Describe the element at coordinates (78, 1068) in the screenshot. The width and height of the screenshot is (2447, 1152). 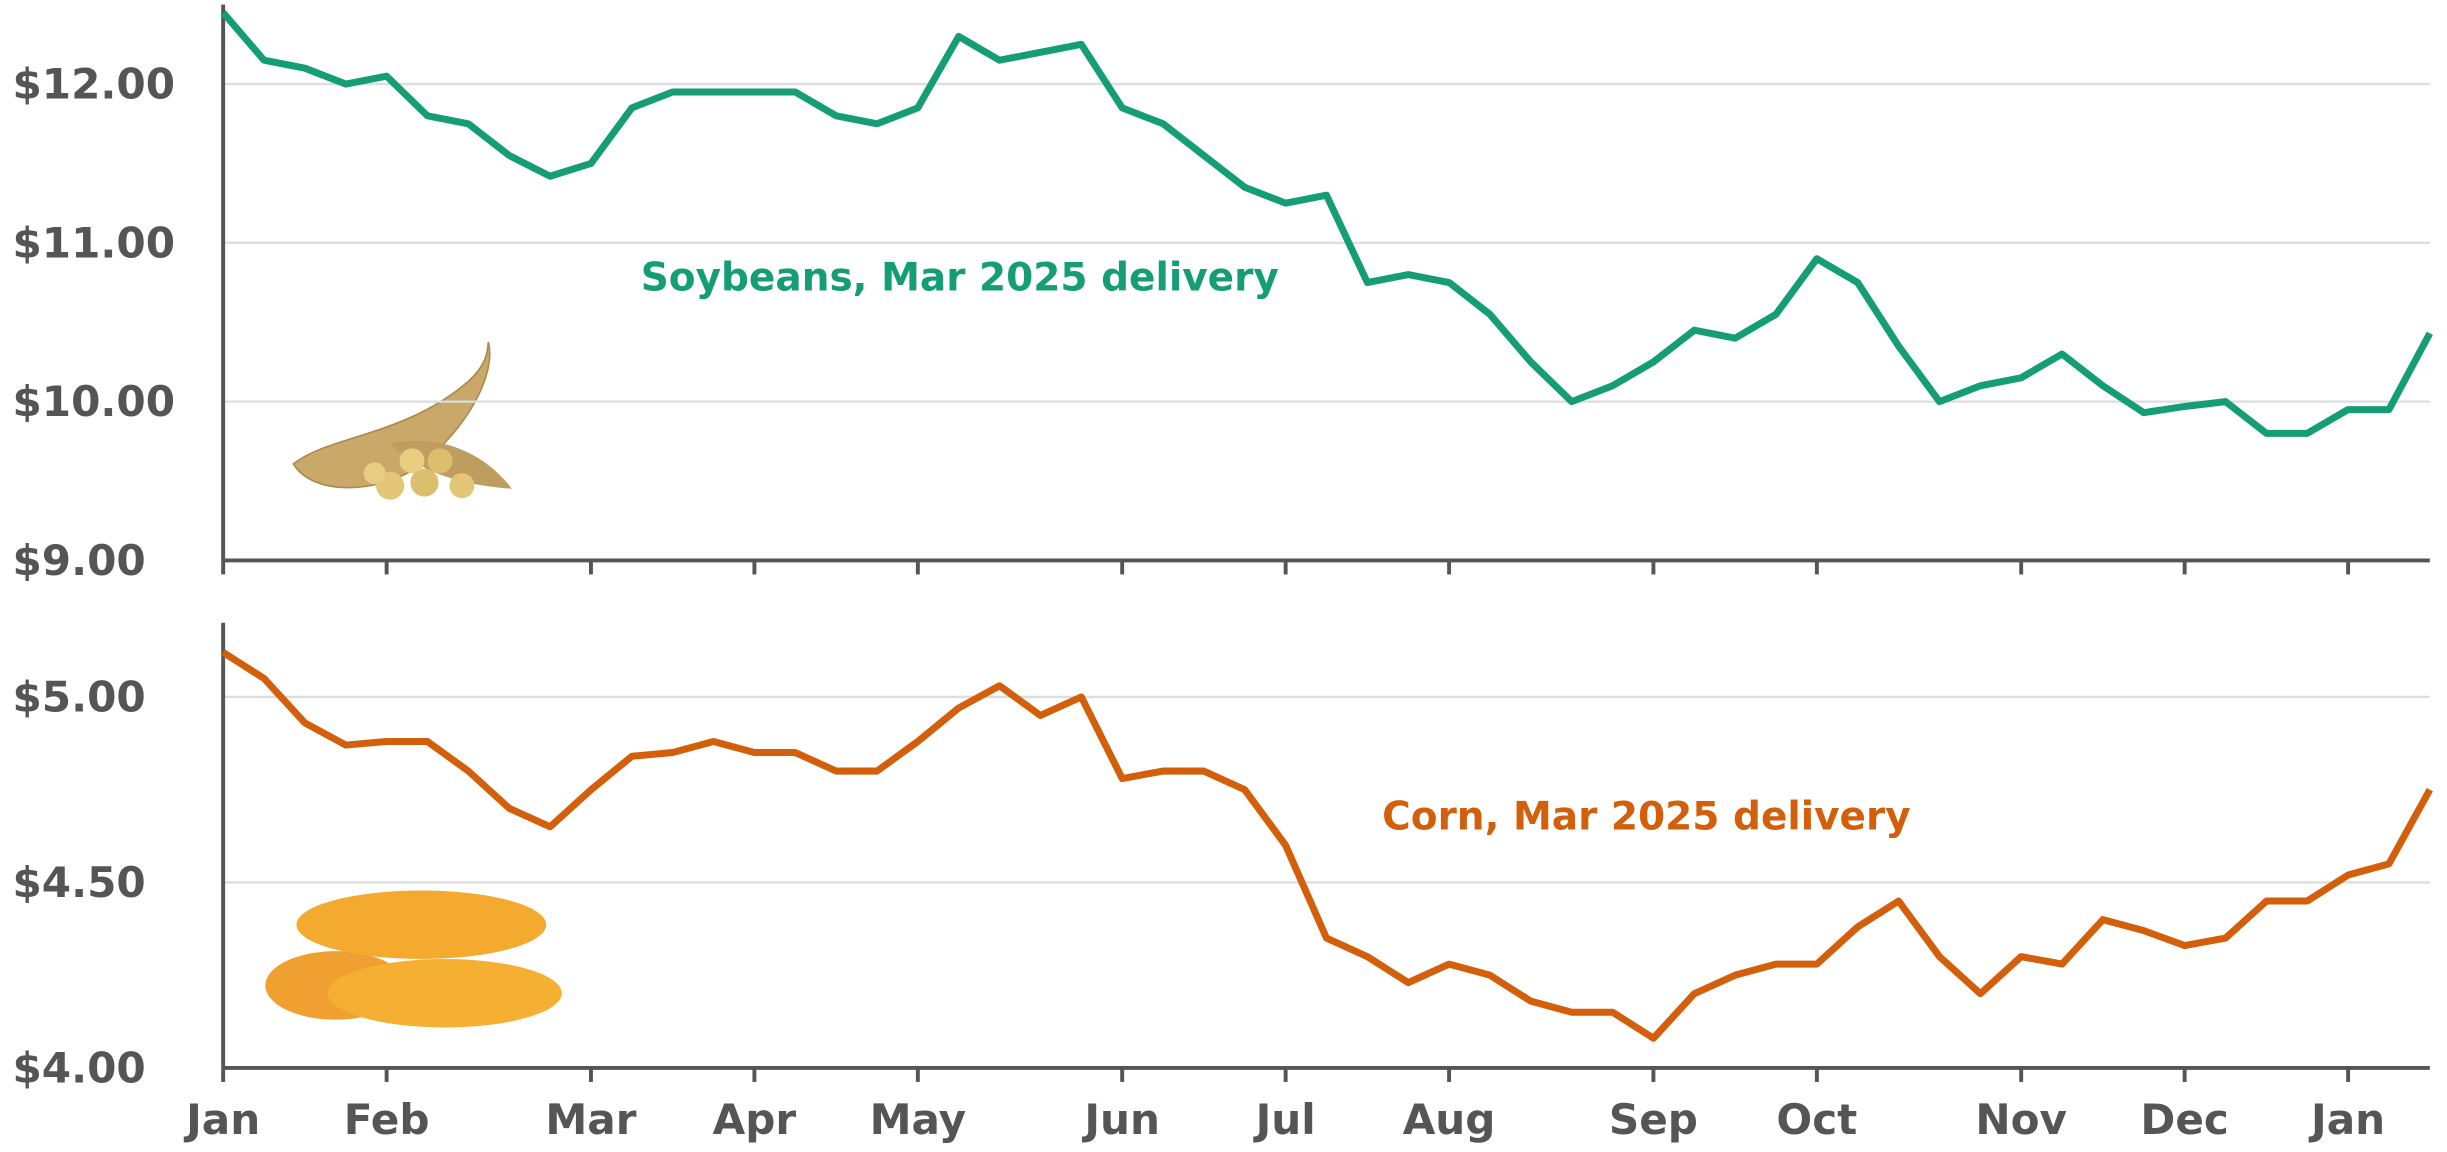
I see `y-tick-label: $4.00` at that location.